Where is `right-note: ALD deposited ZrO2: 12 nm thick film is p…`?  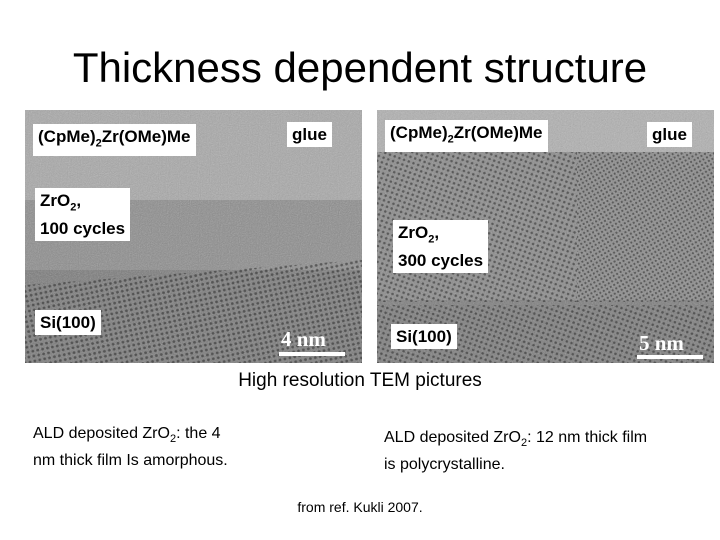 right-note: ALD deposited ZrO2: 12 nm thick film is p… is located at coordinates (516, 451).